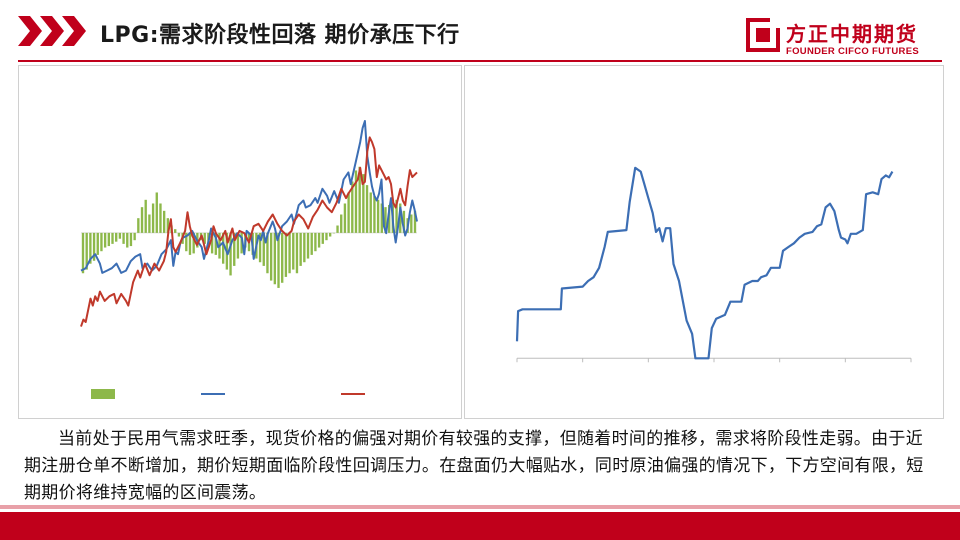 The image size is (960, 540). I want to click on footer-stripe, so click(480, 507).